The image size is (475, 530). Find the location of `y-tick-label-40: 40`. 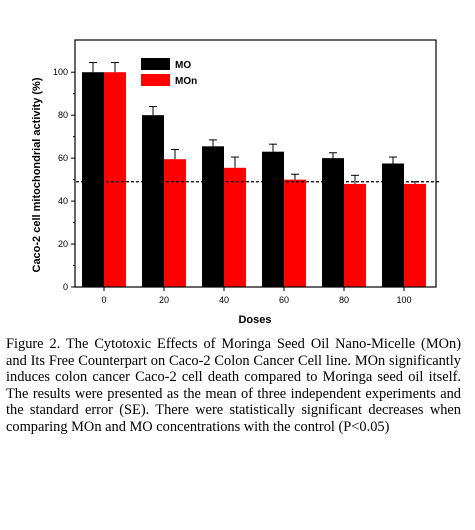

y-tick-label-40: 40 is located at coordinates (63, 201).